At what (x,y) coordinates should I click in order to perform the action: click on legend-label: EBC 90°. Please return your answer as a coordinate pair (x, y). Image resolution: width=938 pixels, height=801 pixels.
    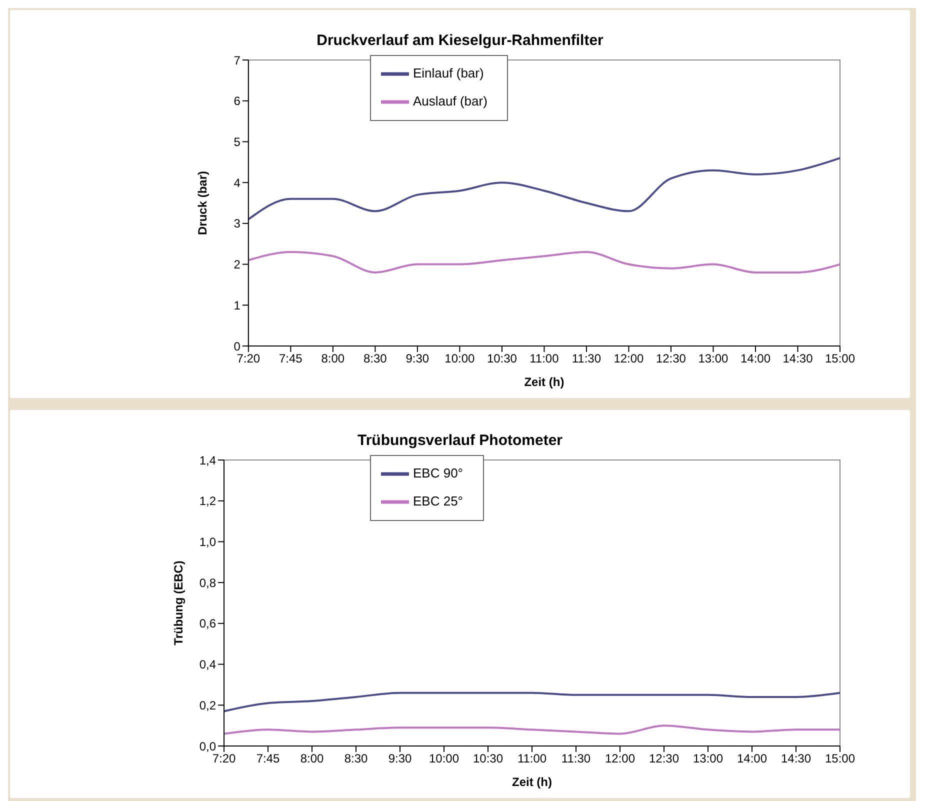
    Looking at the image, I should click on (438, 472).